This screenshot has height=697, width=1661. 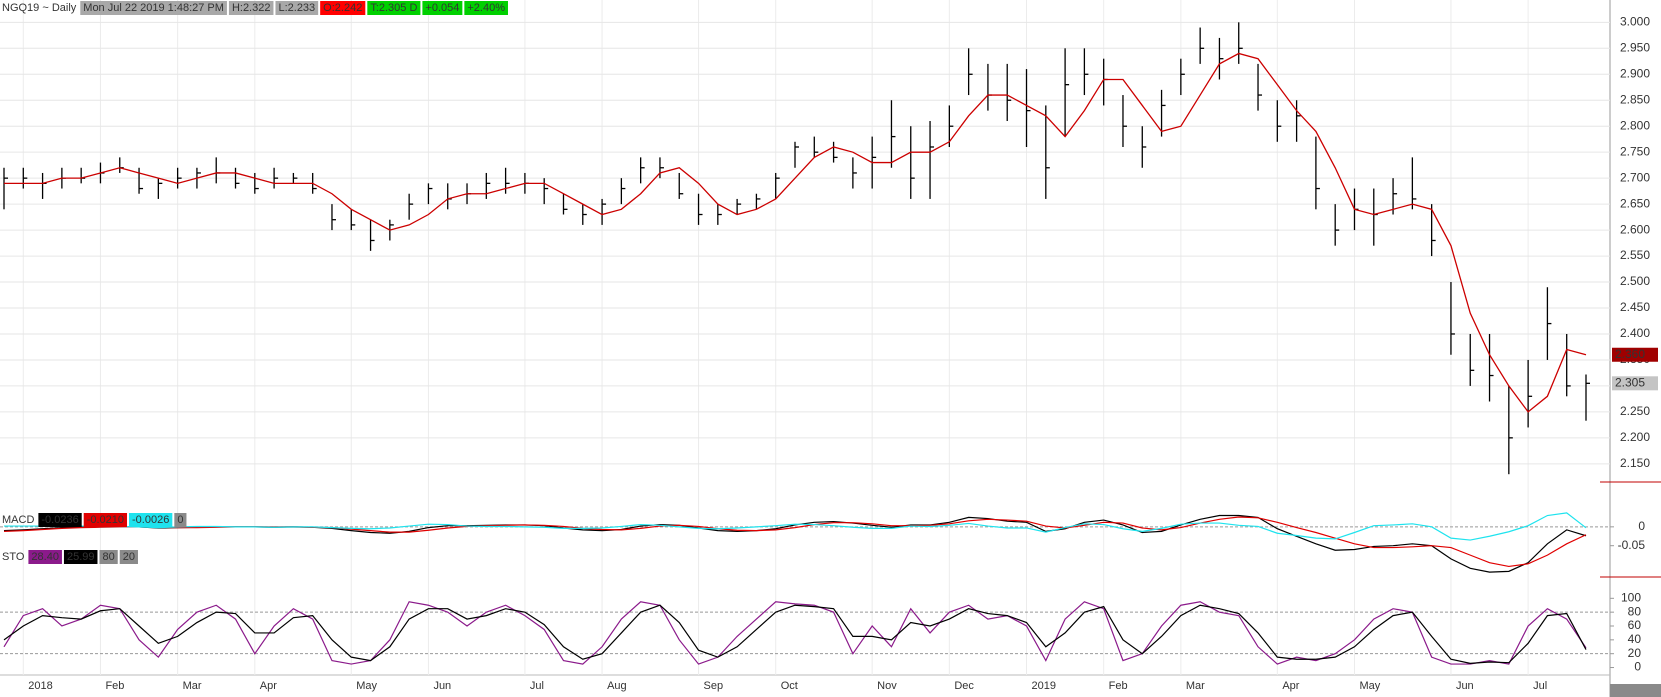 I want to click on x-tick-label: Oct, so click(x=789, y=686).